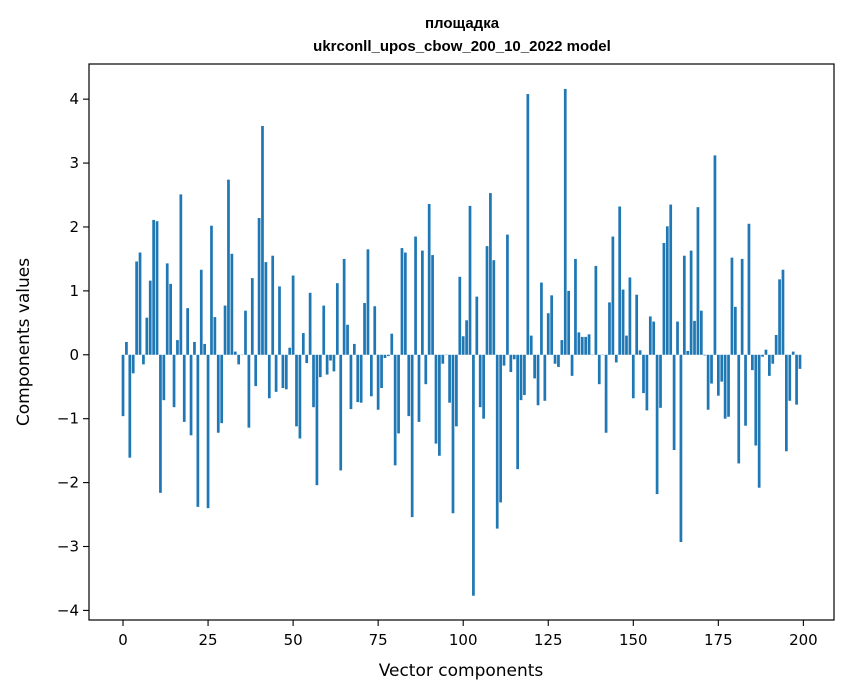  Describe the element at coordinates (468, 634) in the screenshot. I see `x-axis: 0 25 50 75 100 125 150 175 200` at that location.